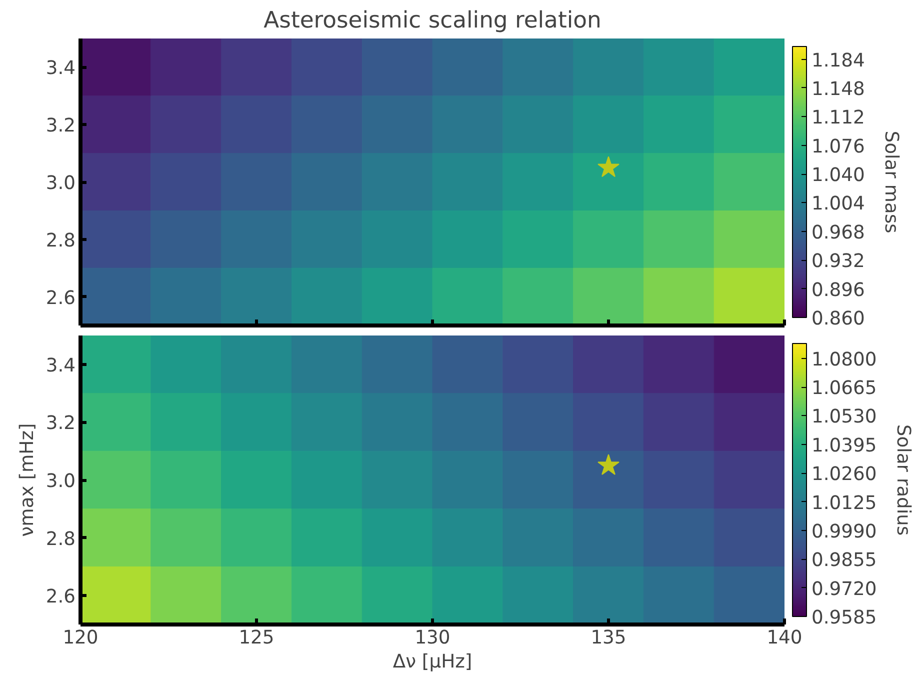 This screenshot has height=677, width=916. I want to click on color-bar-label: 1.184, so click(838, 61).